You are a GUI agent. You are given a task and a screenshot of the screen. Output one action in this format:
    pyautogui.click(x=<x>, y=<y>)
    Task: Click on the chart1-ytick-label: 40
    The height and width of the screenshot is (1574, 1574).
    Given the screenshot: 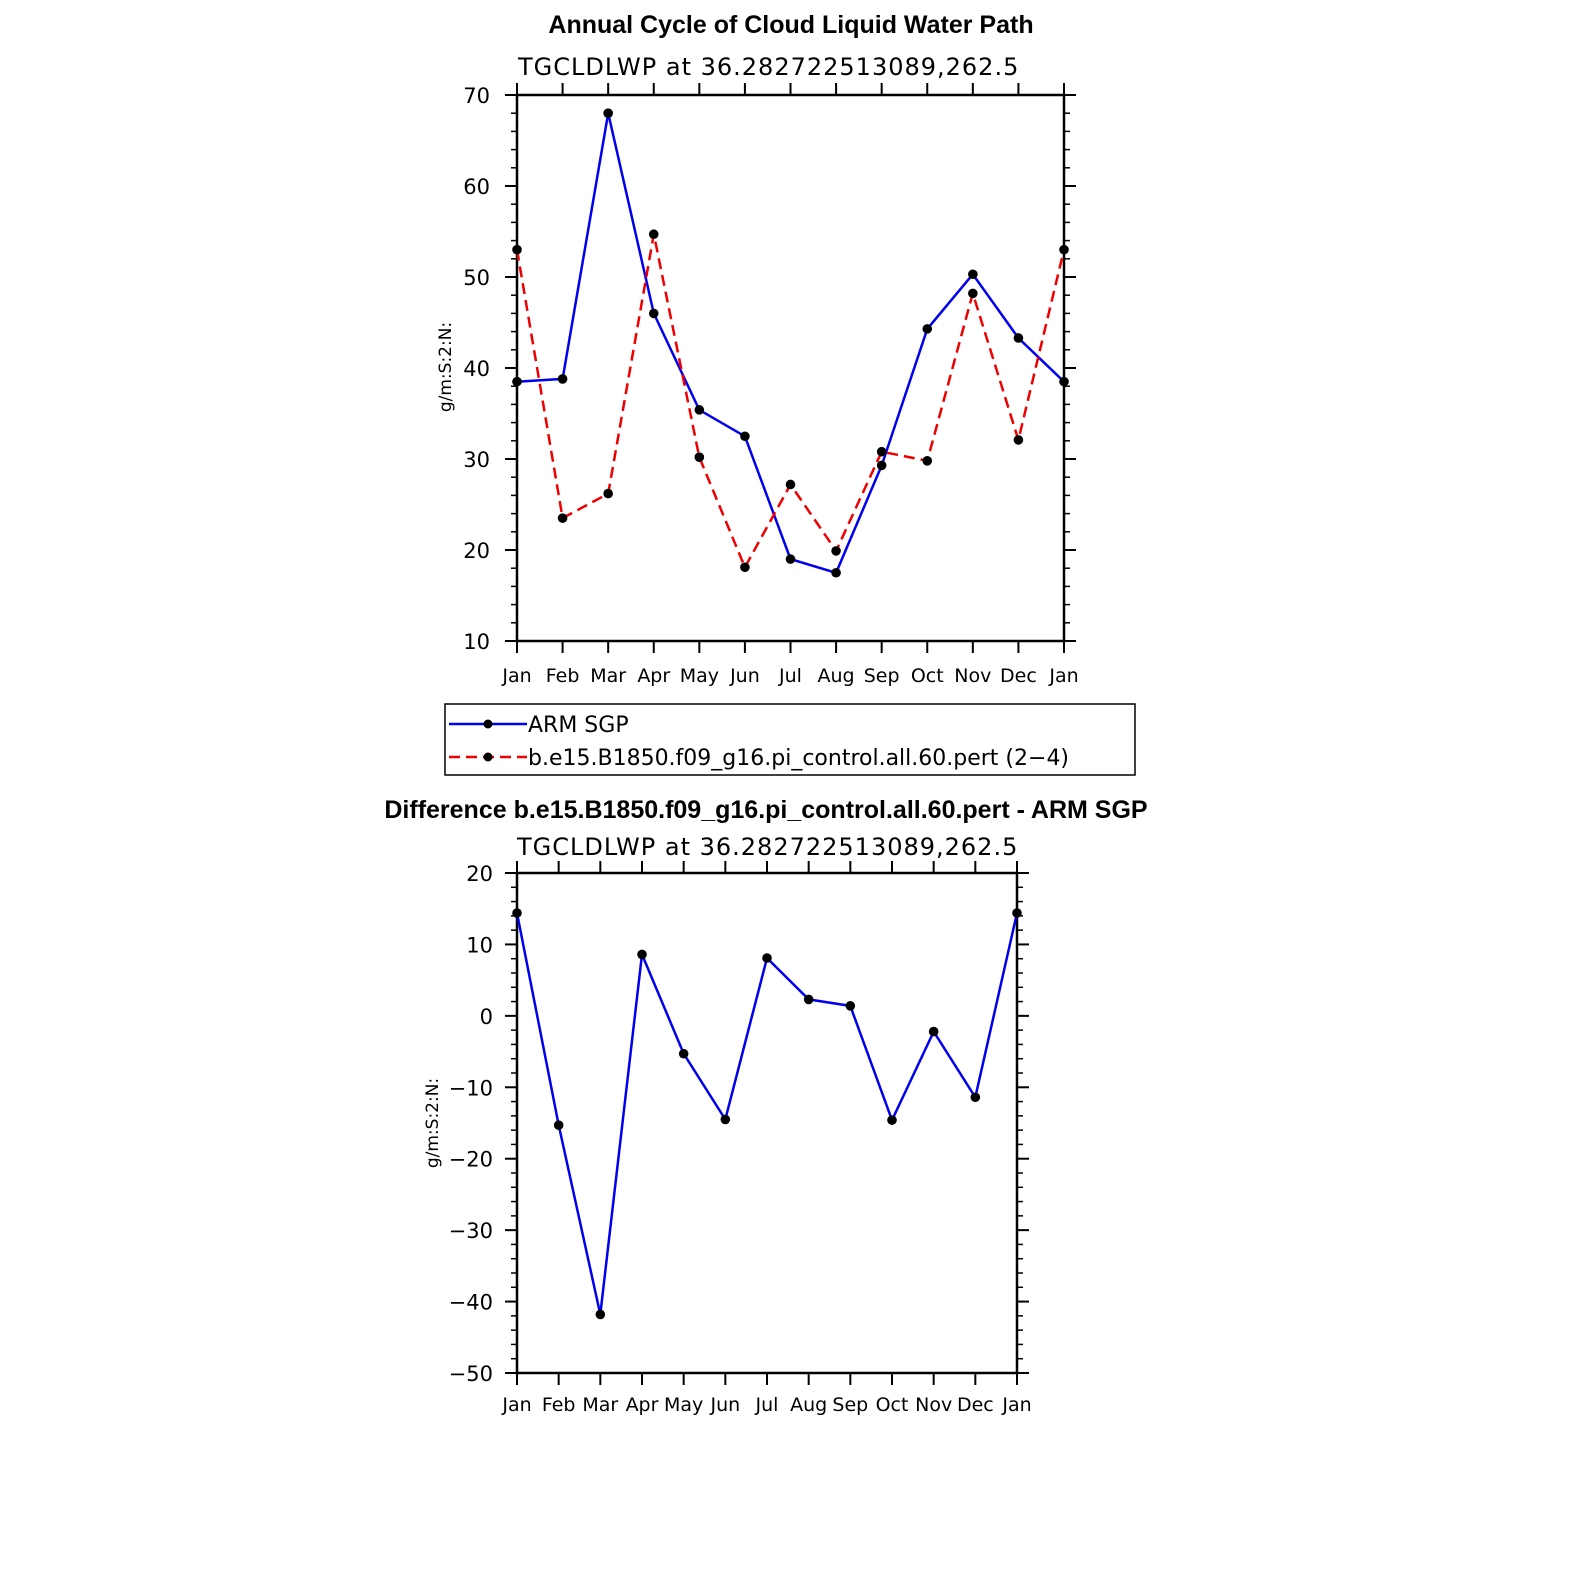 What is the action you would take?
    pyautogui.click(x=476, y=369)
    